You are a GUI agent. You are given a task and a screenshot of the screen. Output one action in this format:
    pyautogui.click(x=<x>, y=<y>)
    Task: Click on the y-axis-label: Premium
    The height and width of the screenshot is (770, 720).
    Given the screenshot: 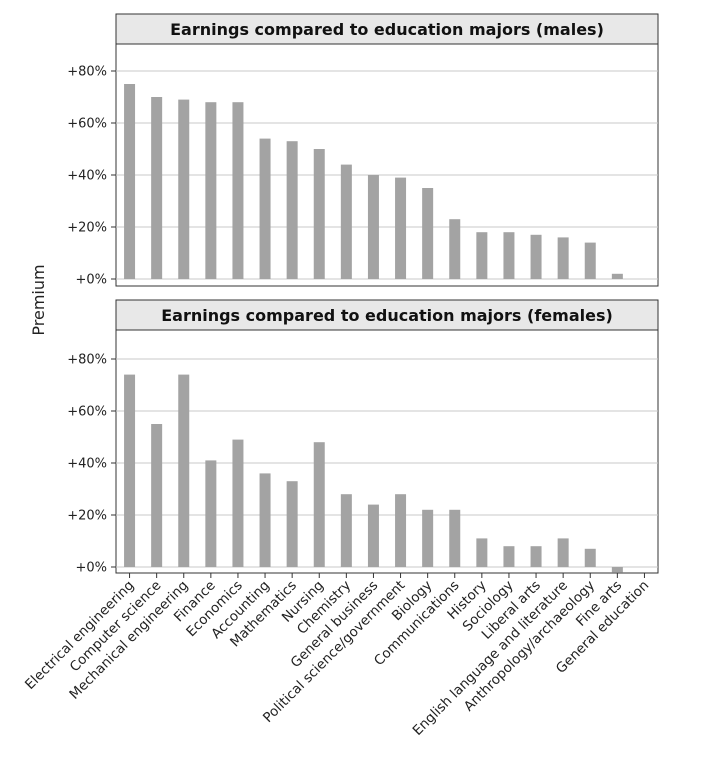 What is the action you would take?
    pyautogui.click(x=38, y=299)
    